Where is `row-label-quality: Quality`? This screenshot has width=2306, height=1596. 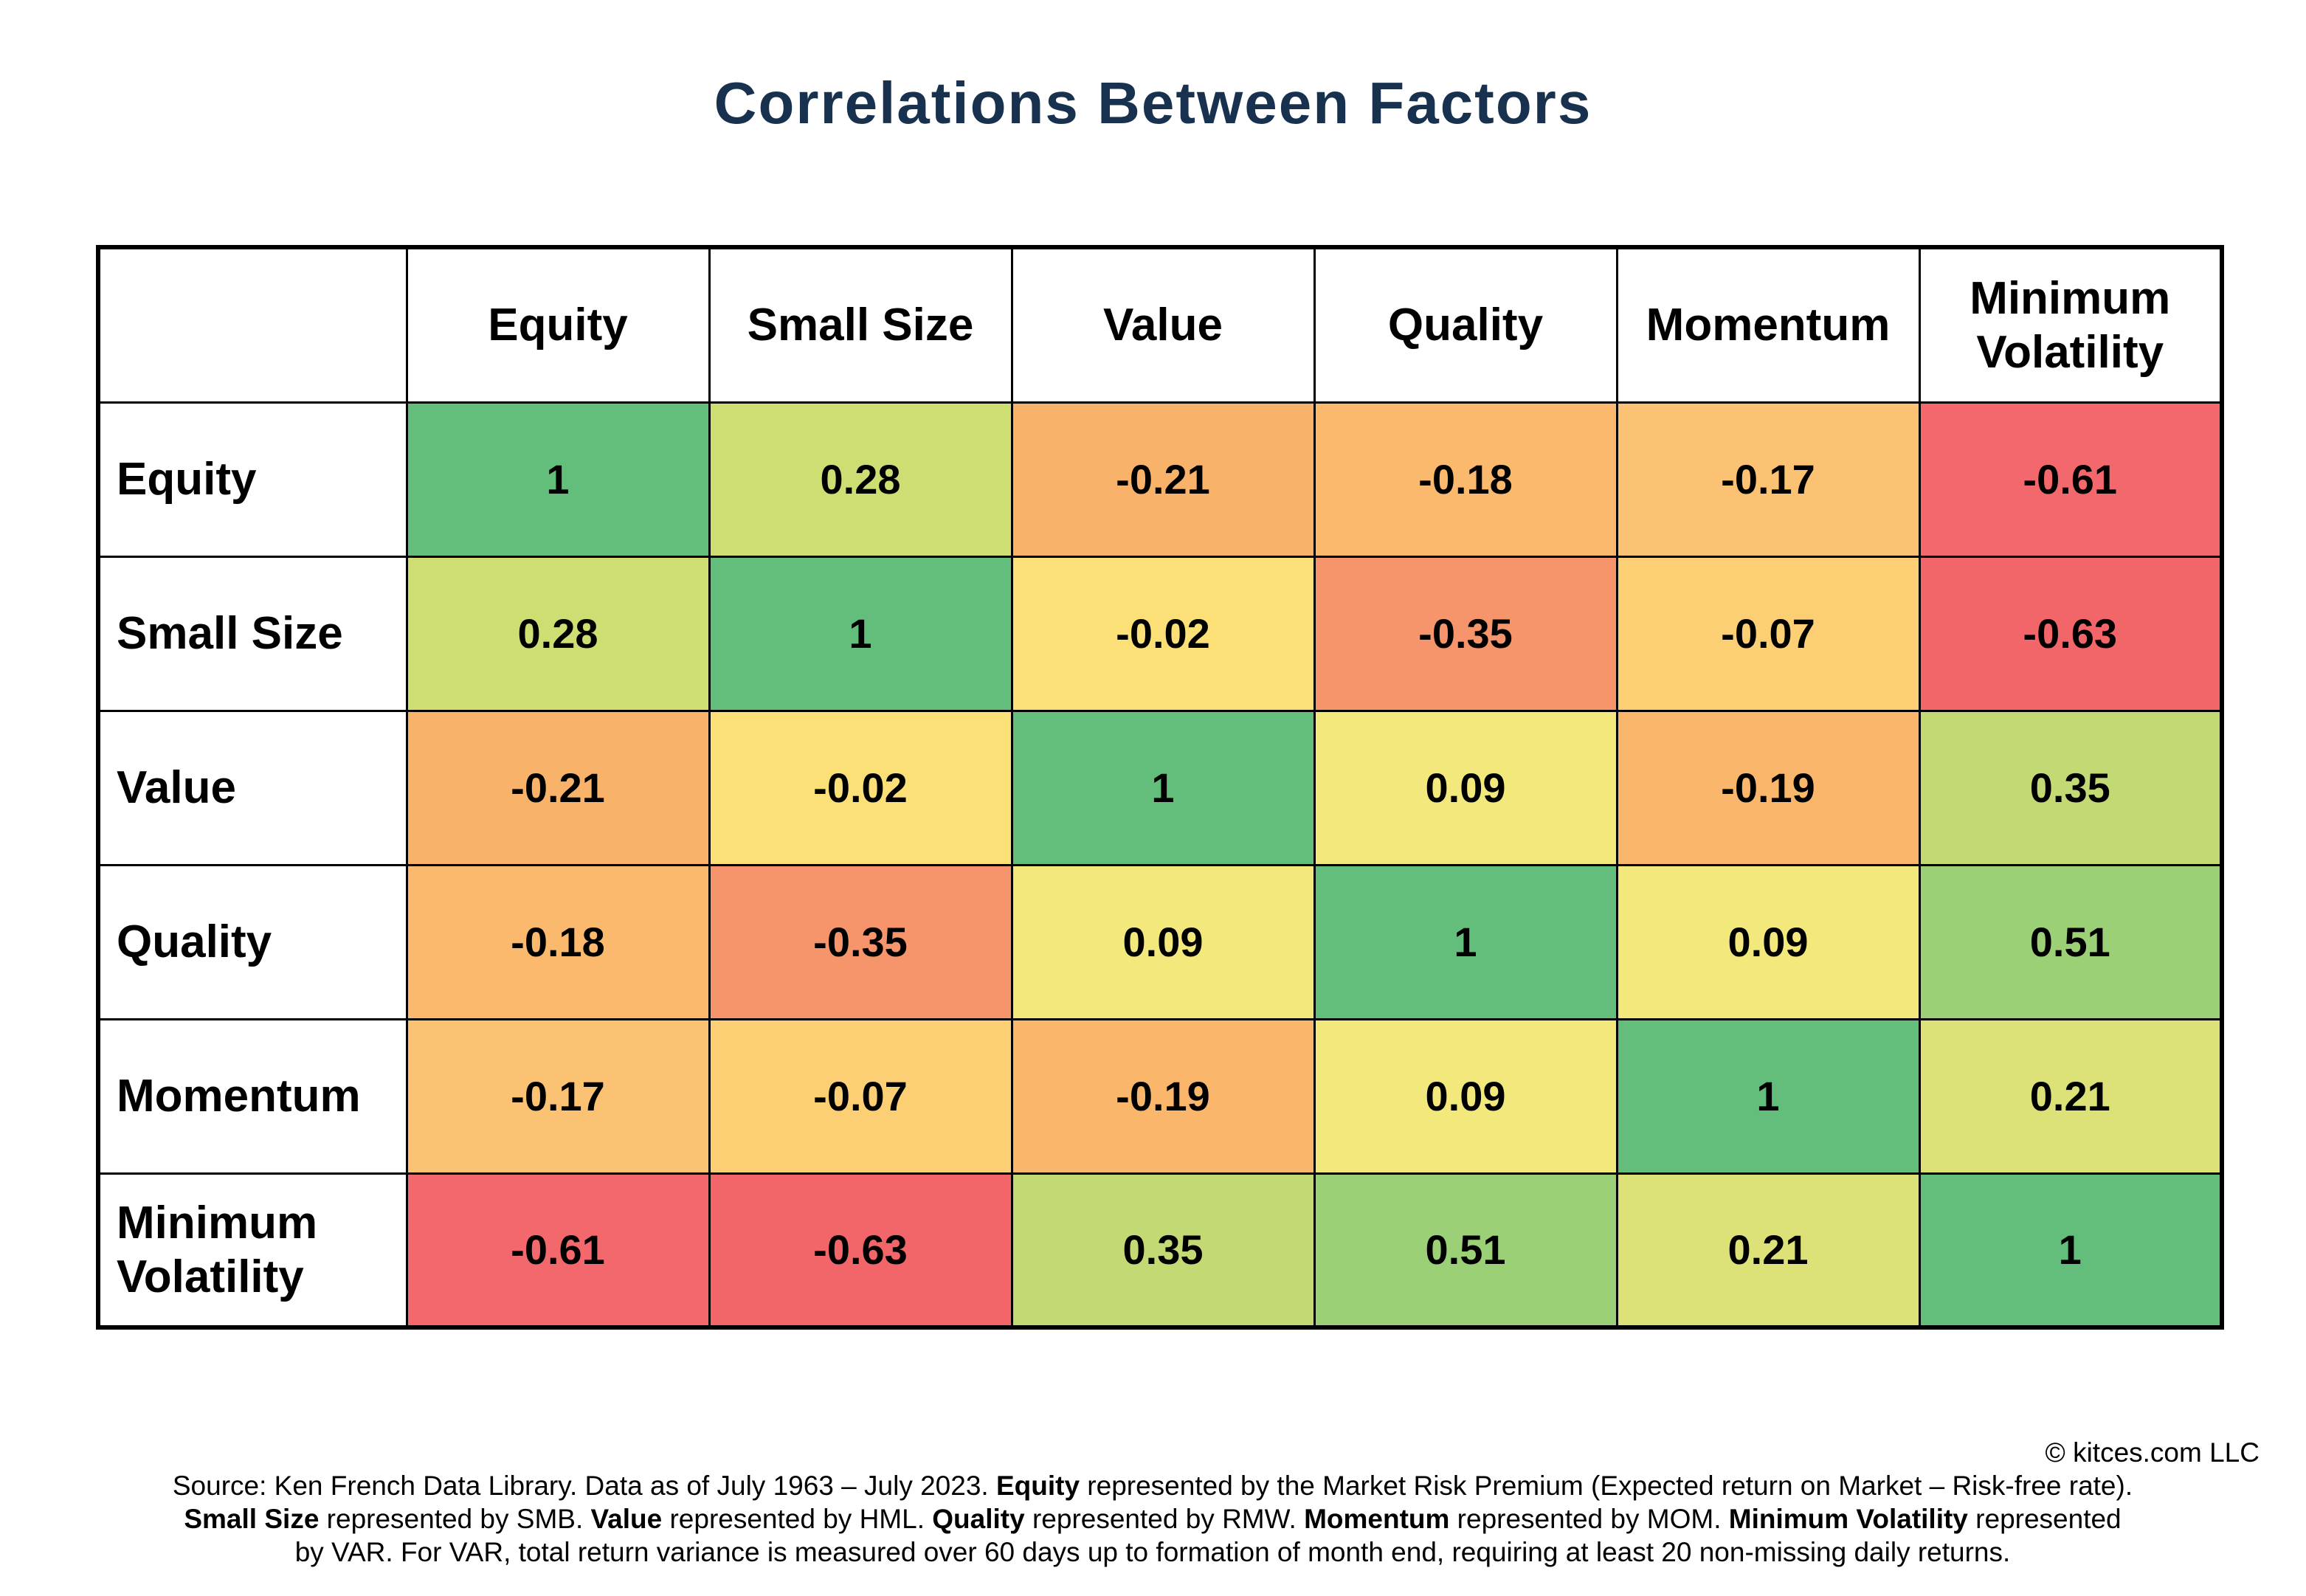 row-label-quality: Quality is located at coordinates (252, 941).